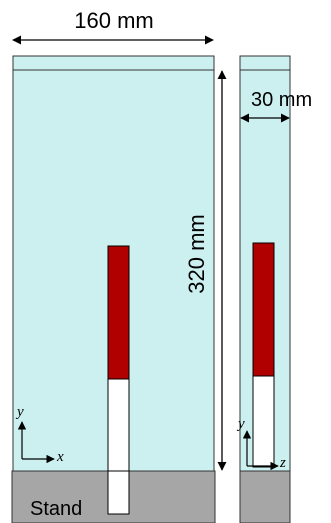  Describe the element at coordinates (118, 312) in the screenshot. I see `front-red-segment` at that location.